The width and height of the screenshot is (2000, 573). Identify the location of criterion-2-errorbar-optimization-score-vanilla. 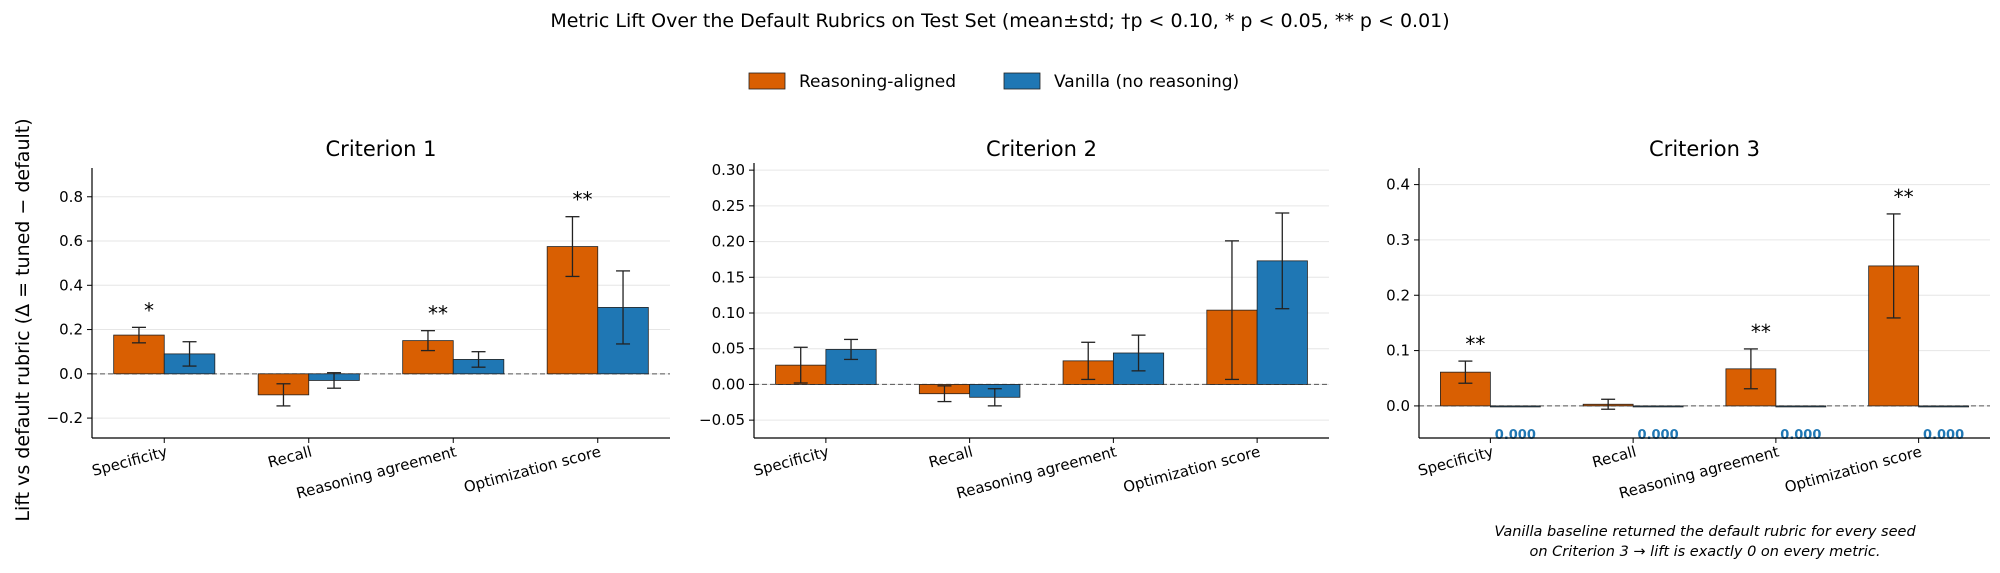
(1282, 261).